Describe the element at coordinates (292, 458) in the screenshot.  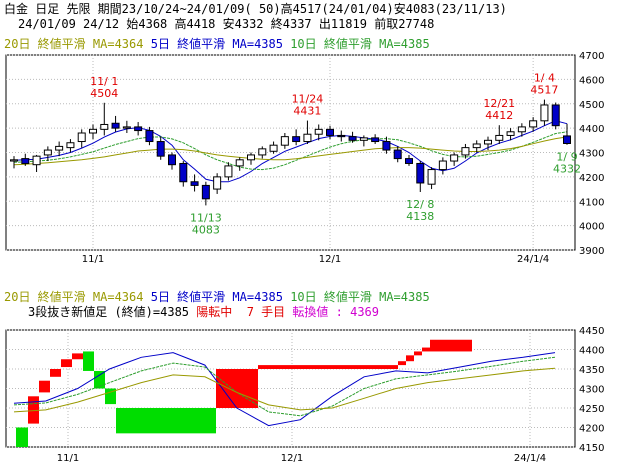
I see `lower-x-tick: 12/1` at that location.